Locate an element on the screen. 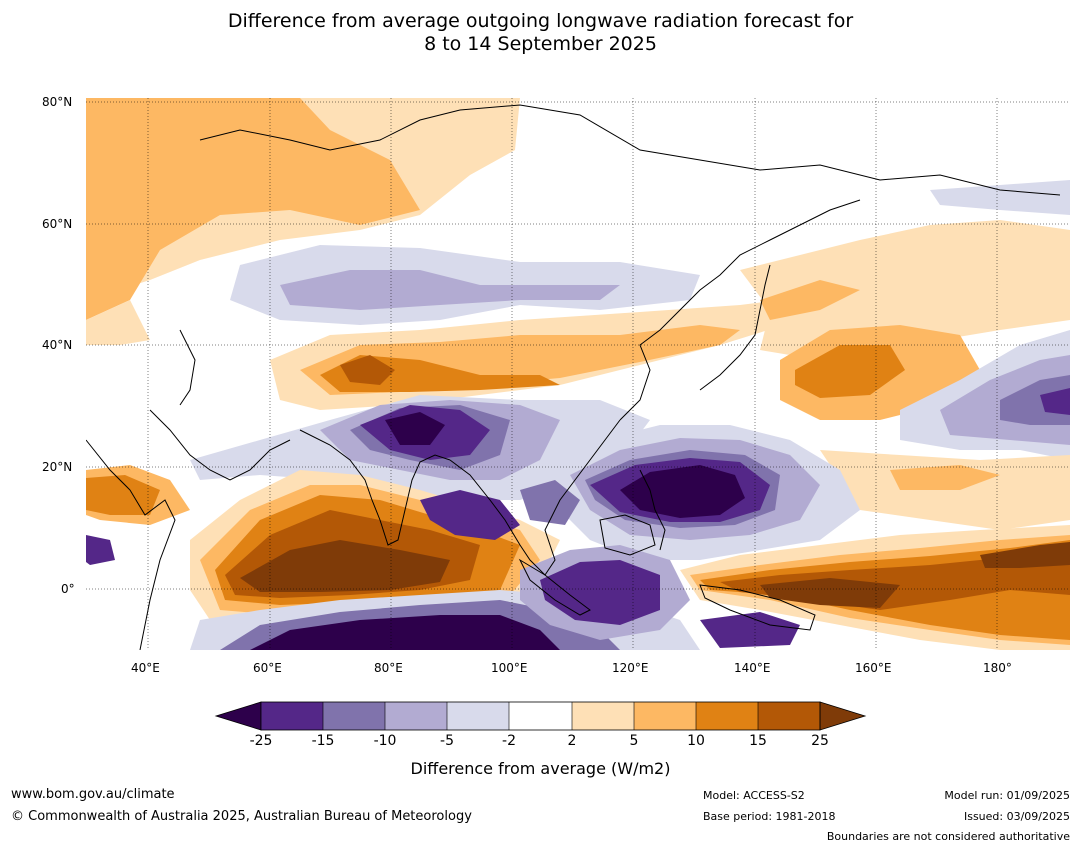 Image resolution: width=1081 pixels, height=850 pixels. colorbar-tick: -15 is located at coordinates (323, 741).